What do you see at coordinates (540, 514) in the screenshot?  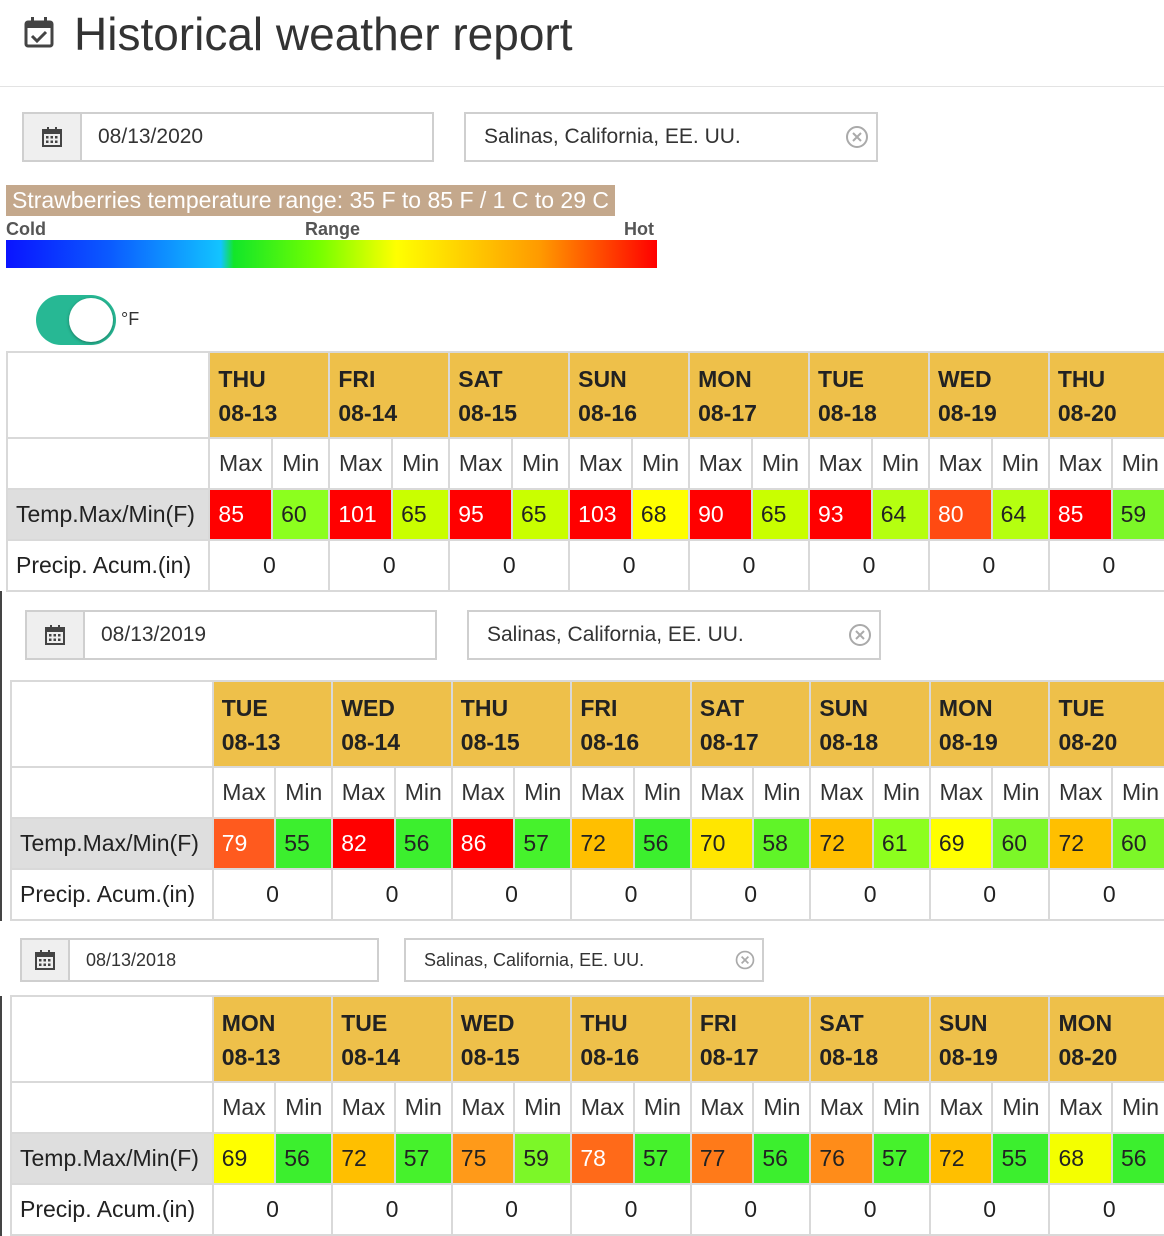 I see `temp-min-cell: 65` at bounding box center [540, 514].